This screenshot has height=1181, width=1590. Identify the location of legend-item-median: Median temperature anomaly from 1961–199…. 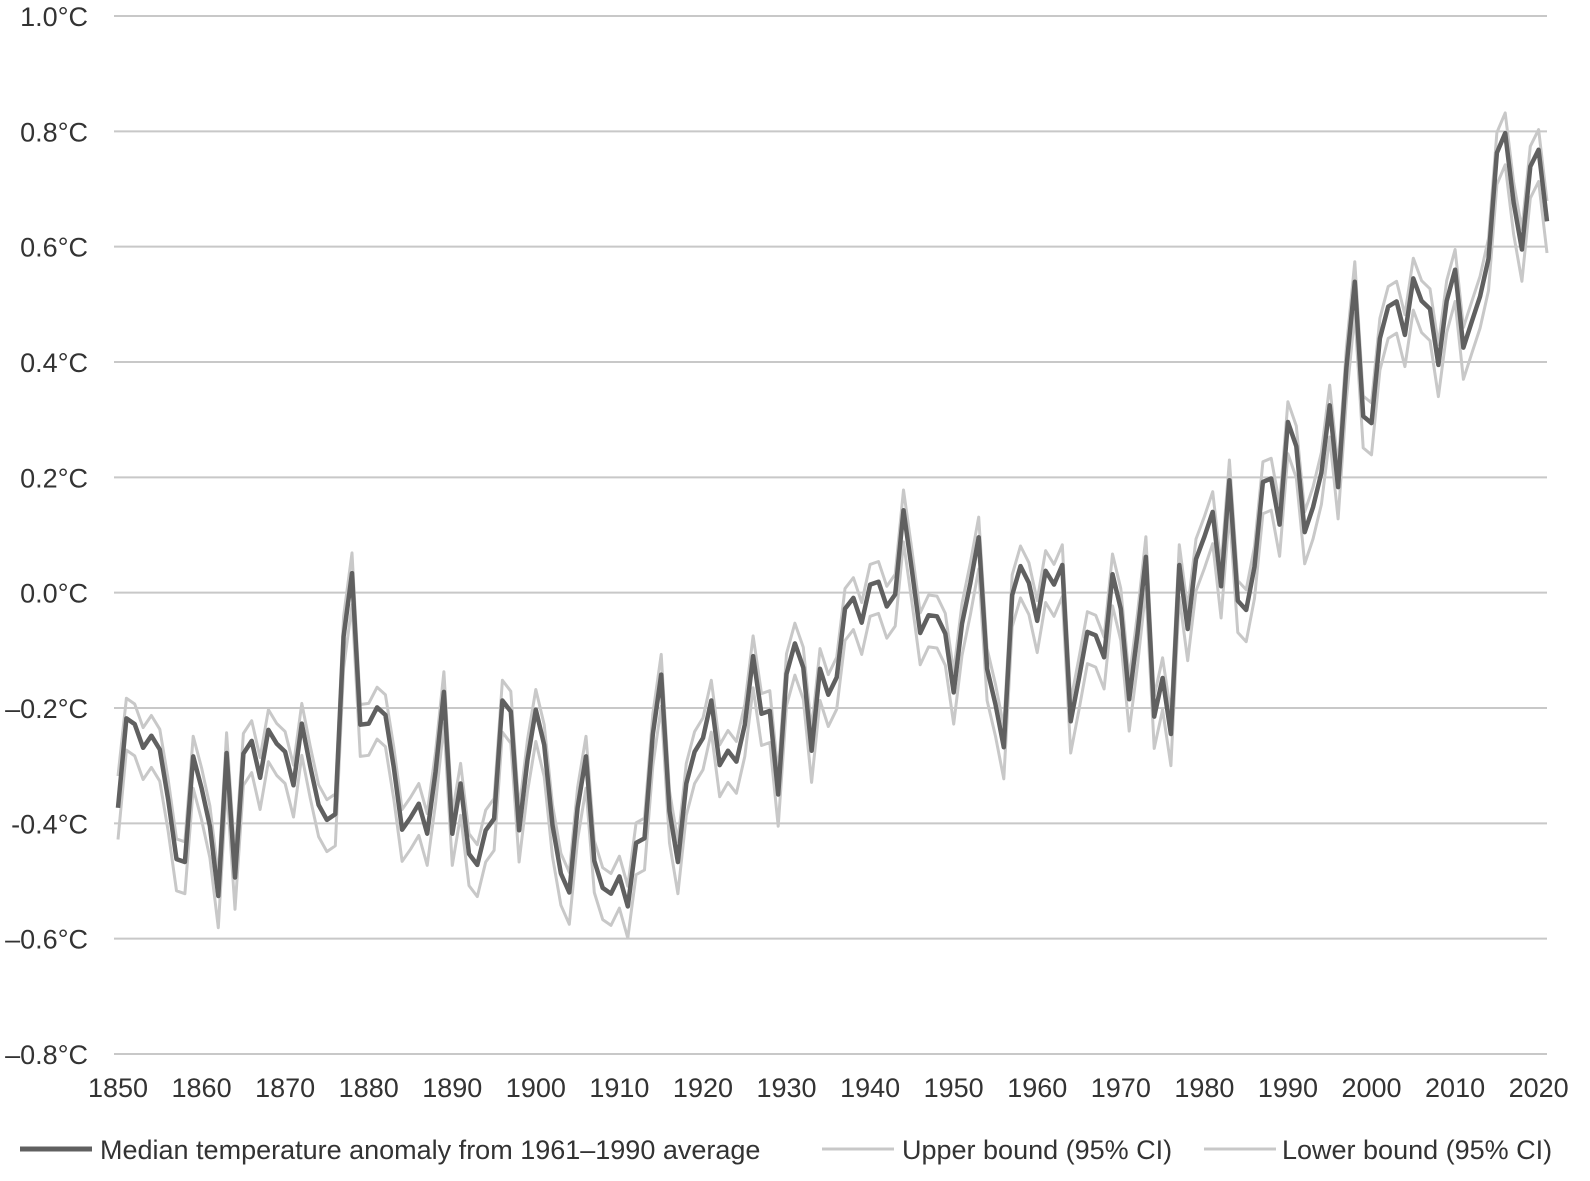
(390, 1150).